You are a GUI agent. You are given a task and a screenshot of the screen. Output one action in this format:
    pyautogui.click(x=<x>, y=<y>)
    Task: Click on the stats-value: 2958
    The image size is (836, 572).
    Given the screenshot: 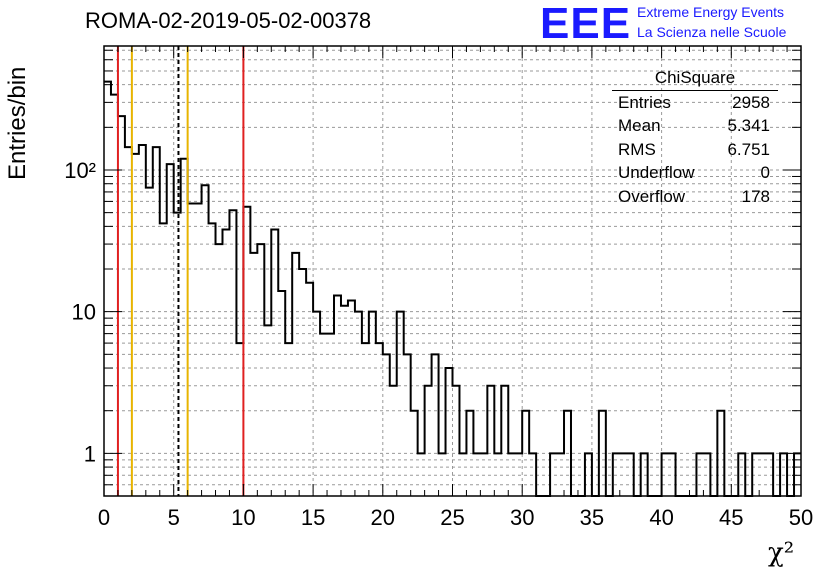 What is the action you would take?
    pyautogui.click(x=751, y=102)
    